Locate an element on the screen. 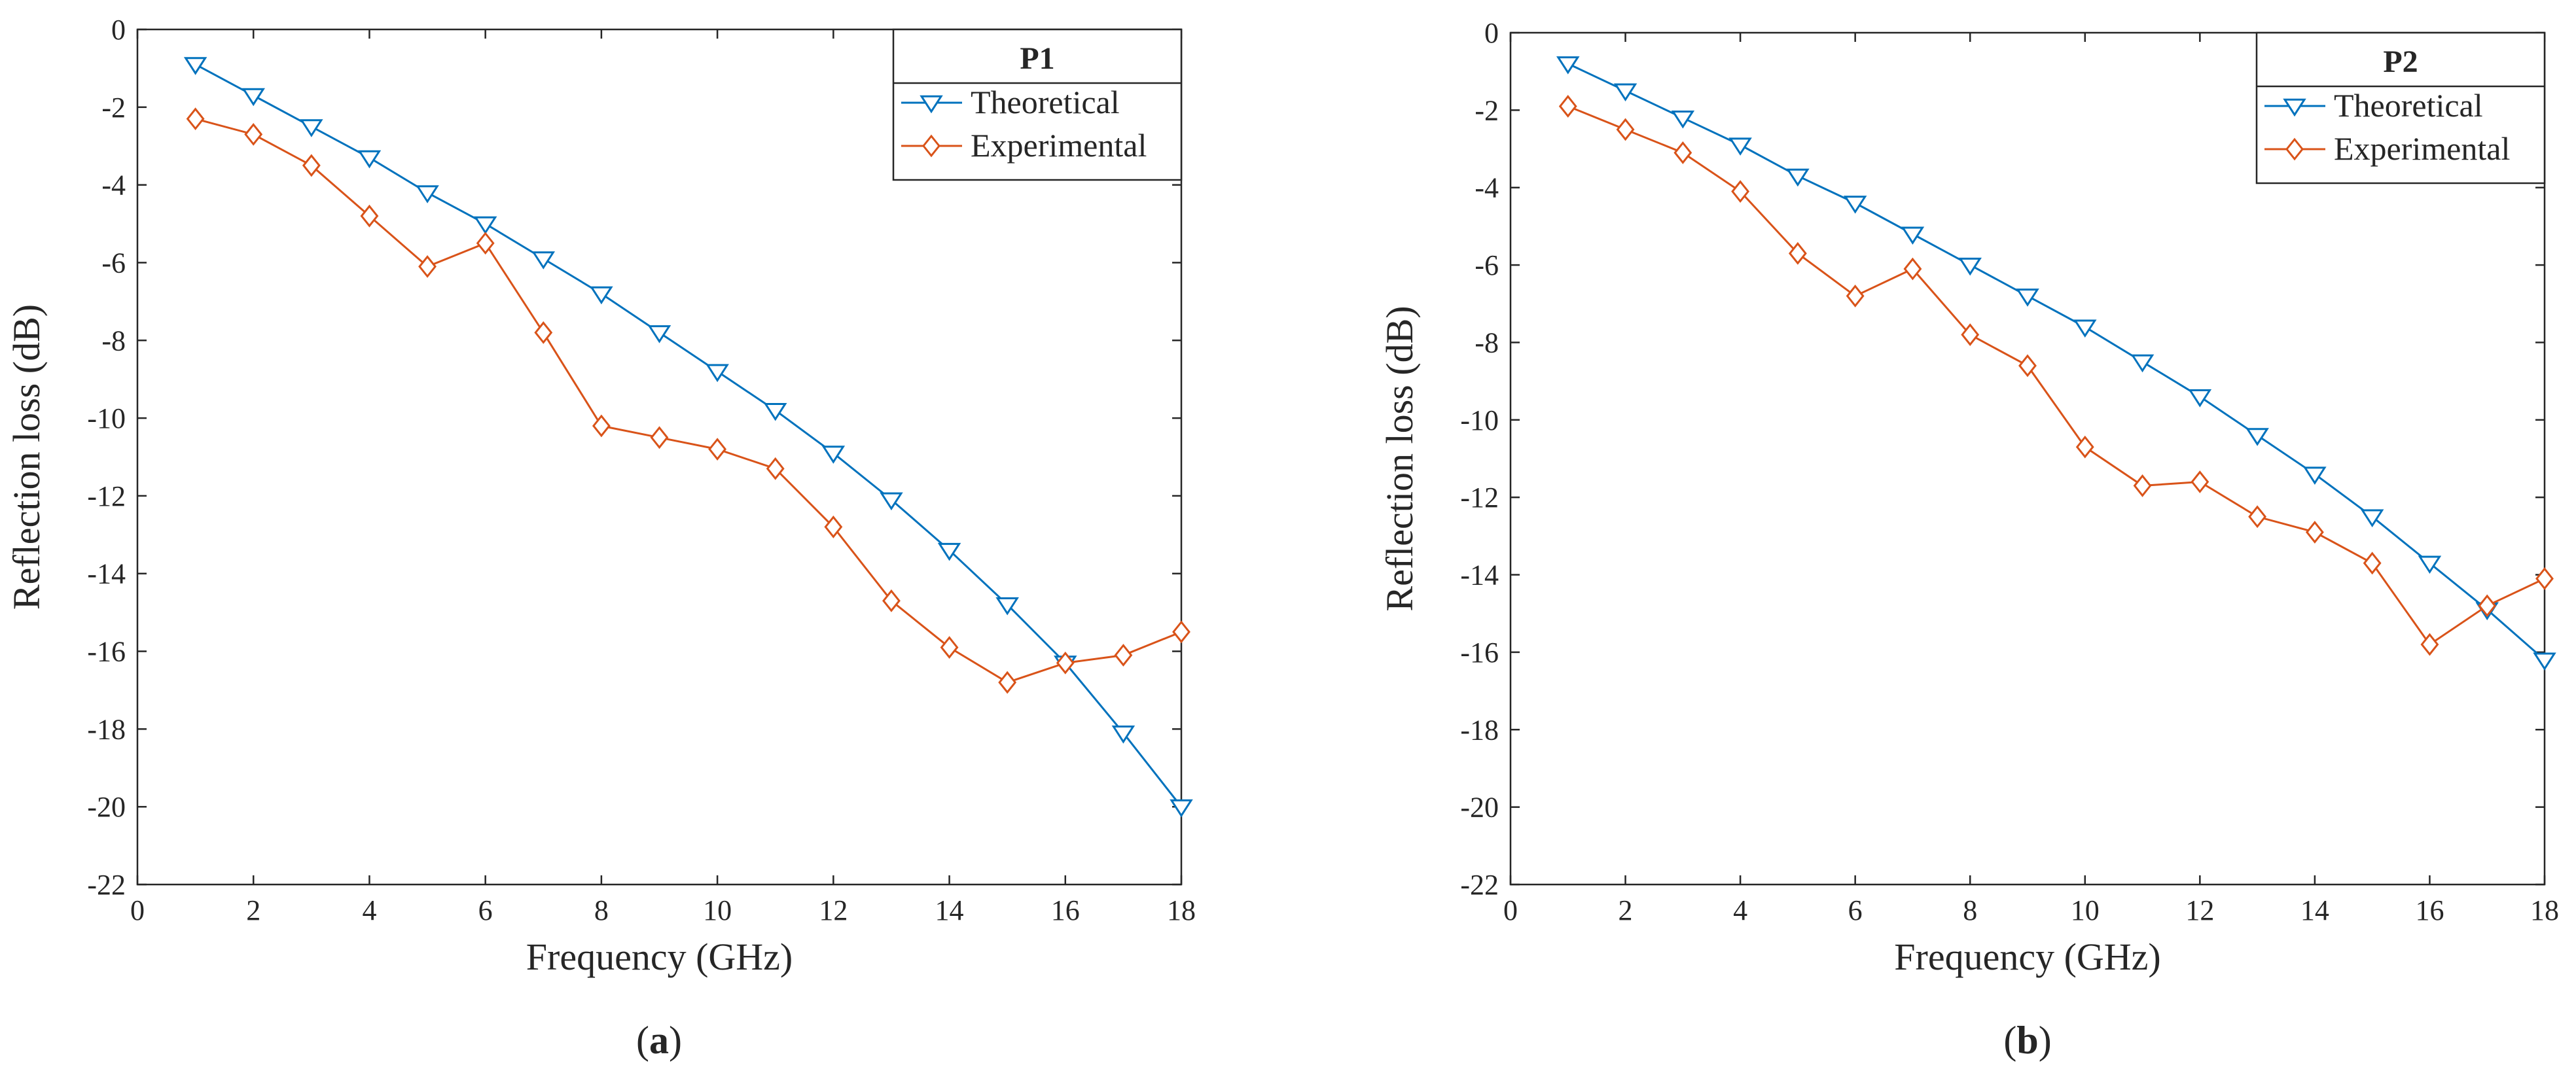 This screenshot has height=1069, width=2576. y-tick-label: -12 is located at coordinates (1479, 498).